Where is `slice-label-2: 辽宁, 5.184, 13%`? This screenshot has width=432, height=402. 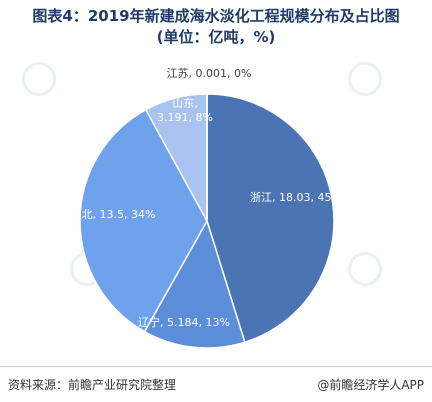 slice-label-2: 辽宁, 5.184, 13% is located at coordinates (184, 322).